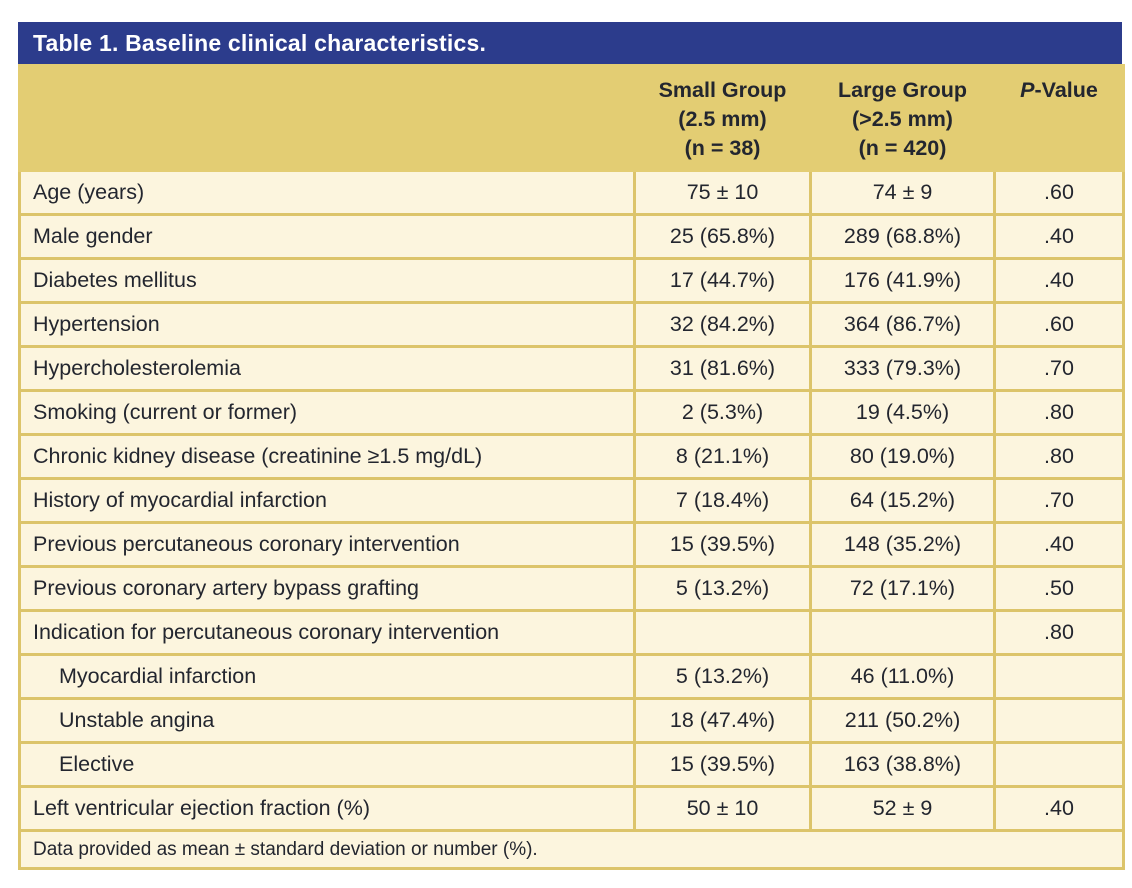 Image resolution: width=1132 pixels, height=888 pixels. What do you see at coordinates (327, 676) in the screenshot?
I see `row-label: Myocardial infarction` at bounding box center [327, 676].